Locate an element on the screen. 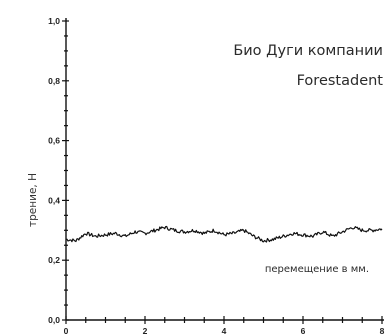 This screenshot has height=336, width=389. y-tick-label: 0,4 is located at coordinates (54, 200).